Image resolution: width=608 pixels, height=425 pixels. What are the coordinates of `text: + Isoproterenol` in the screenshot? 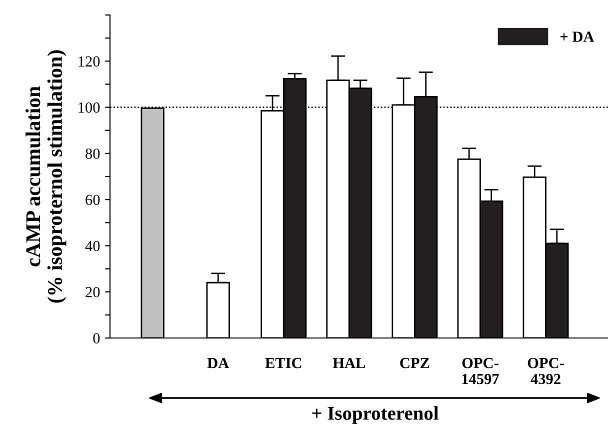 It's located at (375, 415).